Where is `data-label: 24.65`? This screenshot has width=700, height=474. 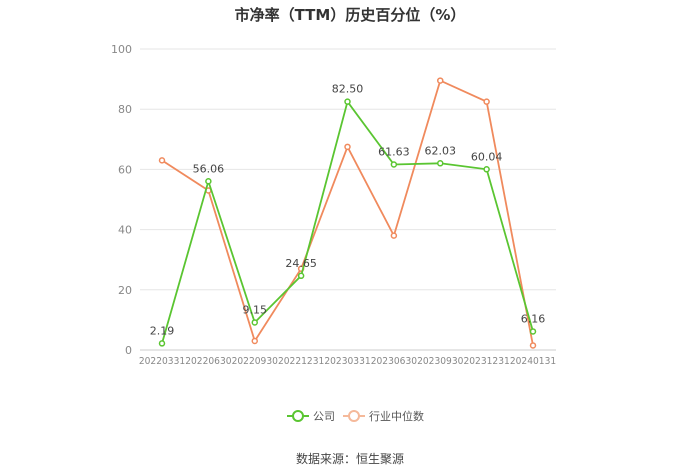
data-label: 24.65 is located at coordinates (301, 263).